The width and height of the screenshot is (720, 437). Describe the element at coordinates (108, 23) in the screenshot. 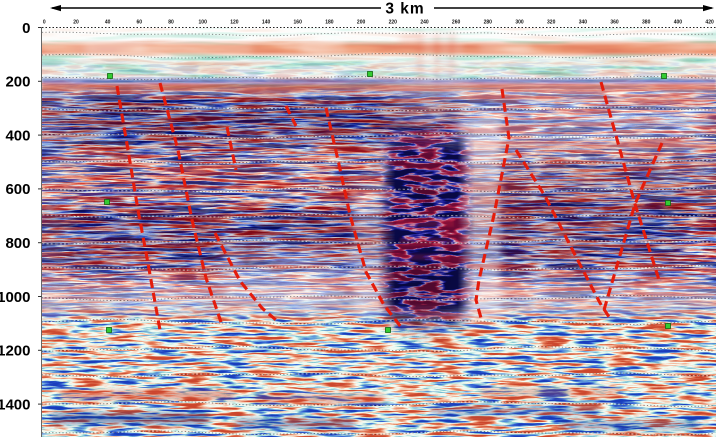

I see `svg-text: 40` at that location.